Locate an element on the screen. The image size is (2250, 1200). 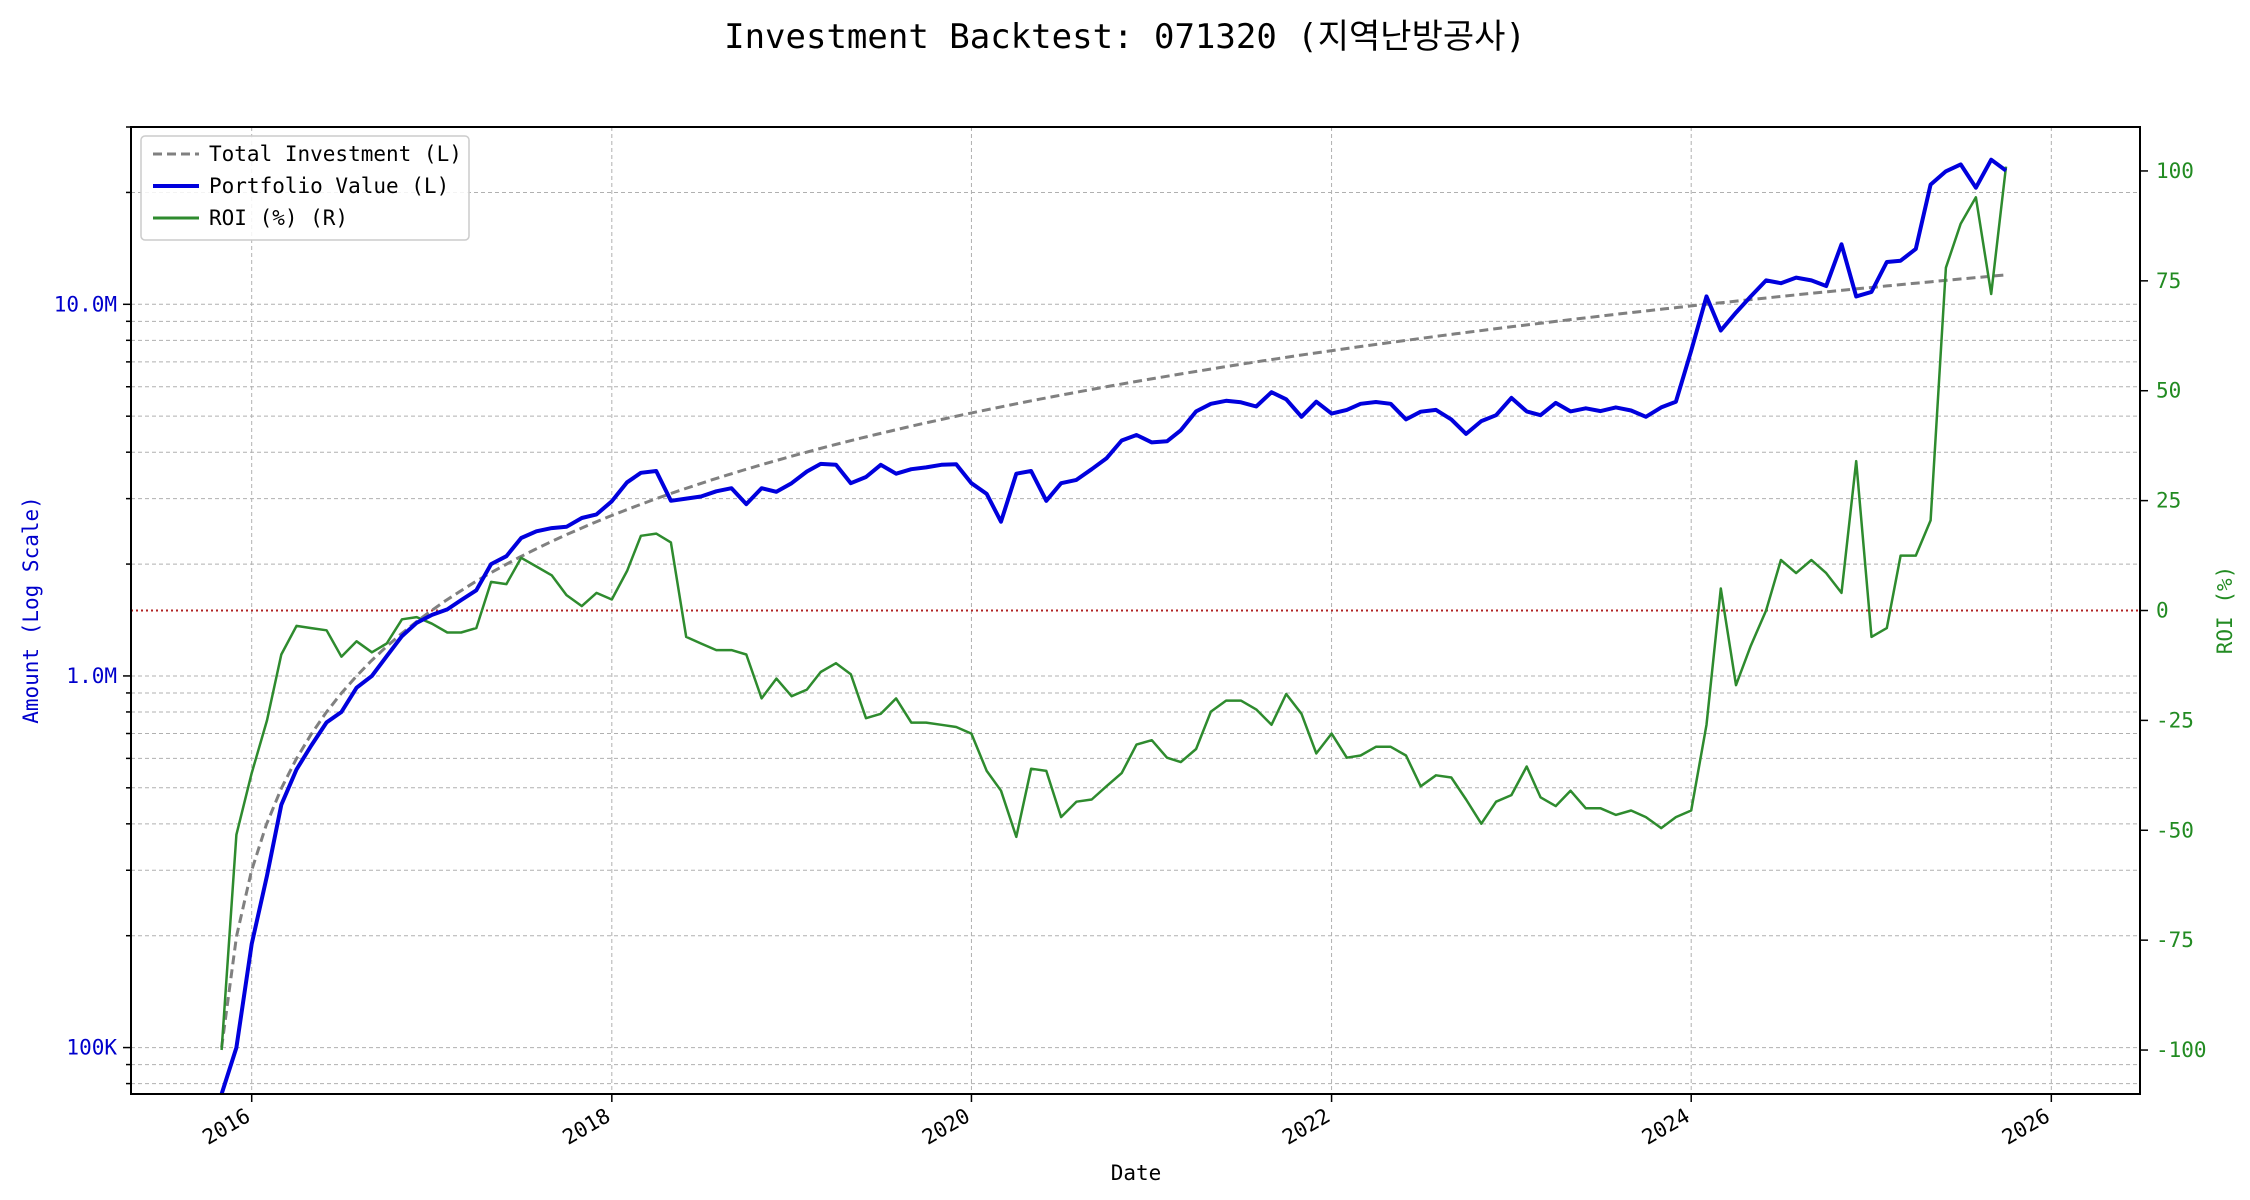
right-tick-label: -75 is located at coordinates (2175, 940).